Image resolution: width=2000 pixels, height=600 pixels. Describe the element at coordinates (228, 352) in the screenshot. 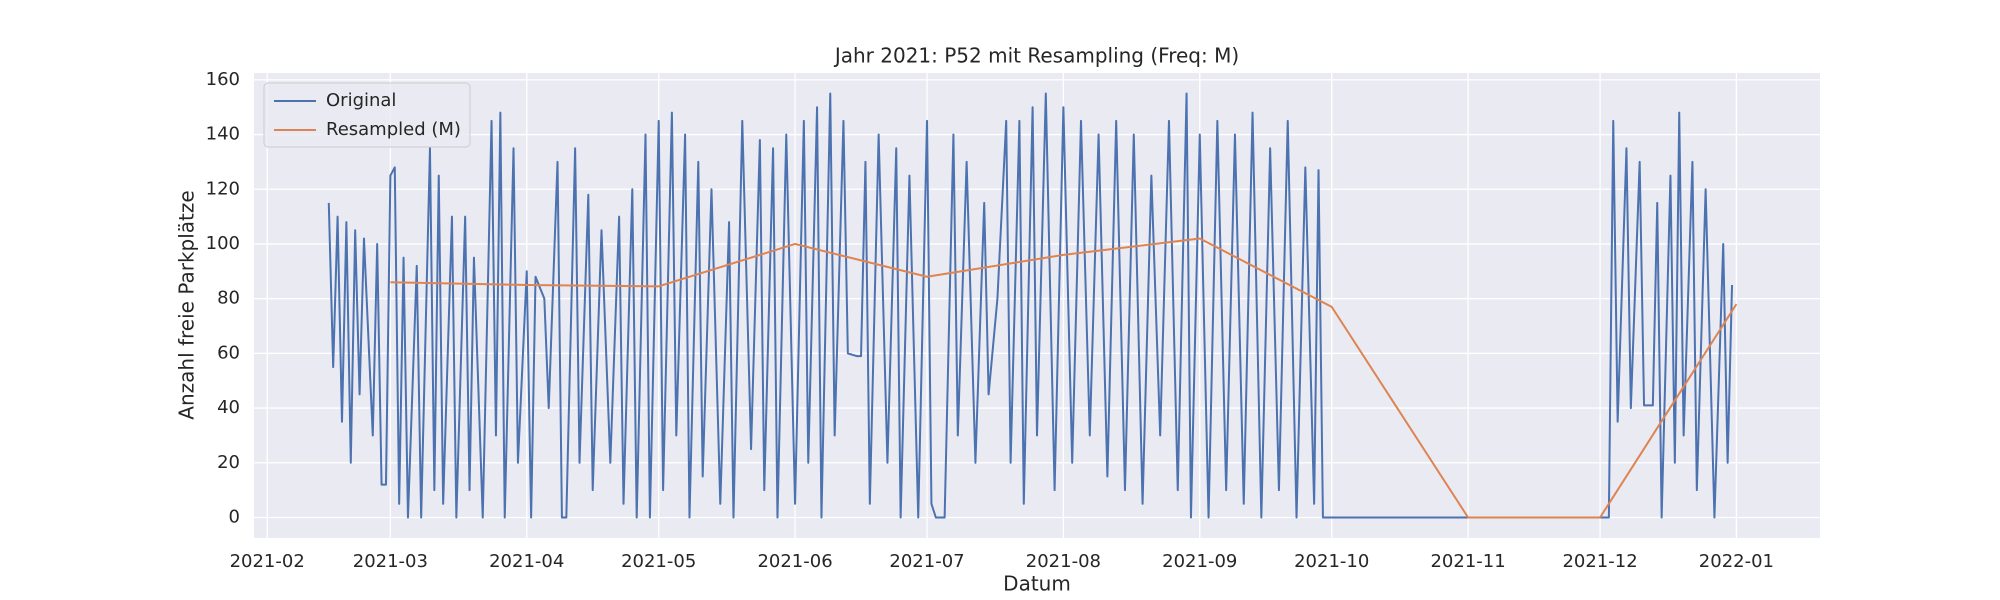

I see `y-tick-label: 60` at that location.